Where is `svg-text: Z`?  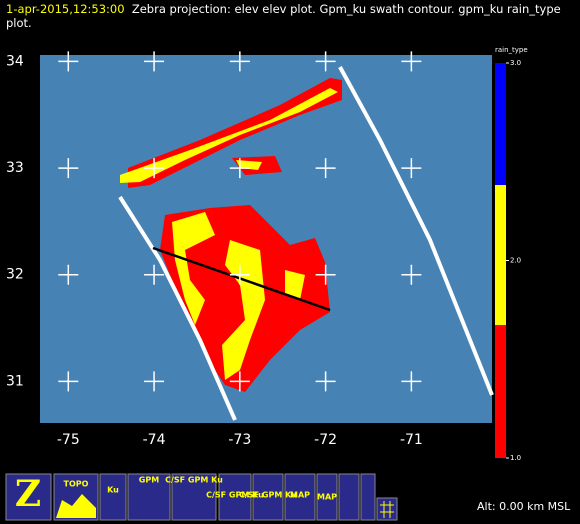 svg-text: Z is located at coordinates (28, 494).